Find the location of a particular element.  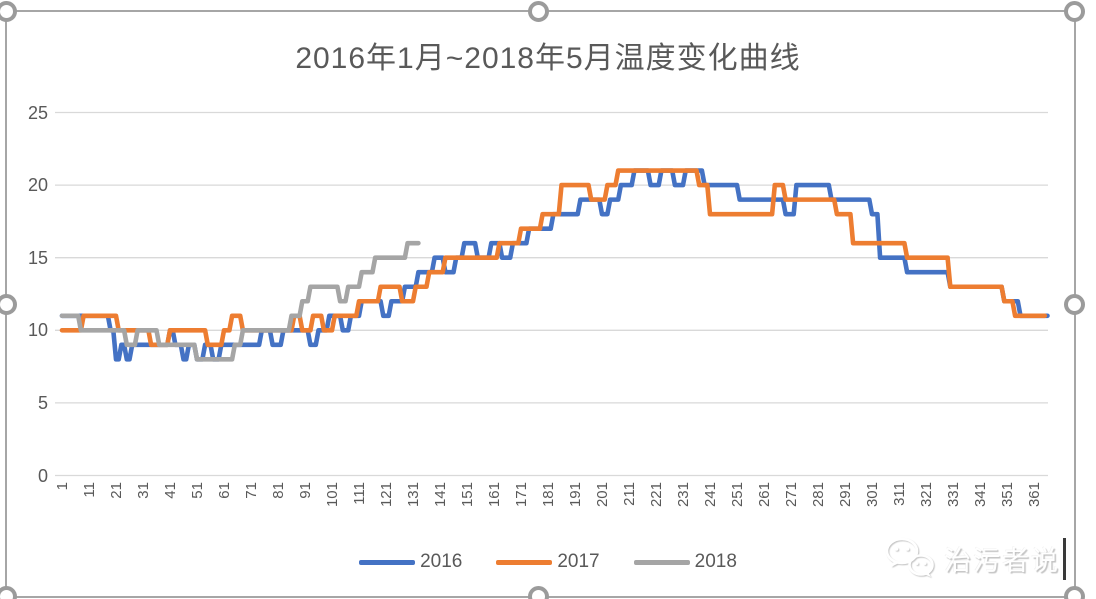

chart-legend: 2016 2017 2018 is located at coordinates (548, 562).